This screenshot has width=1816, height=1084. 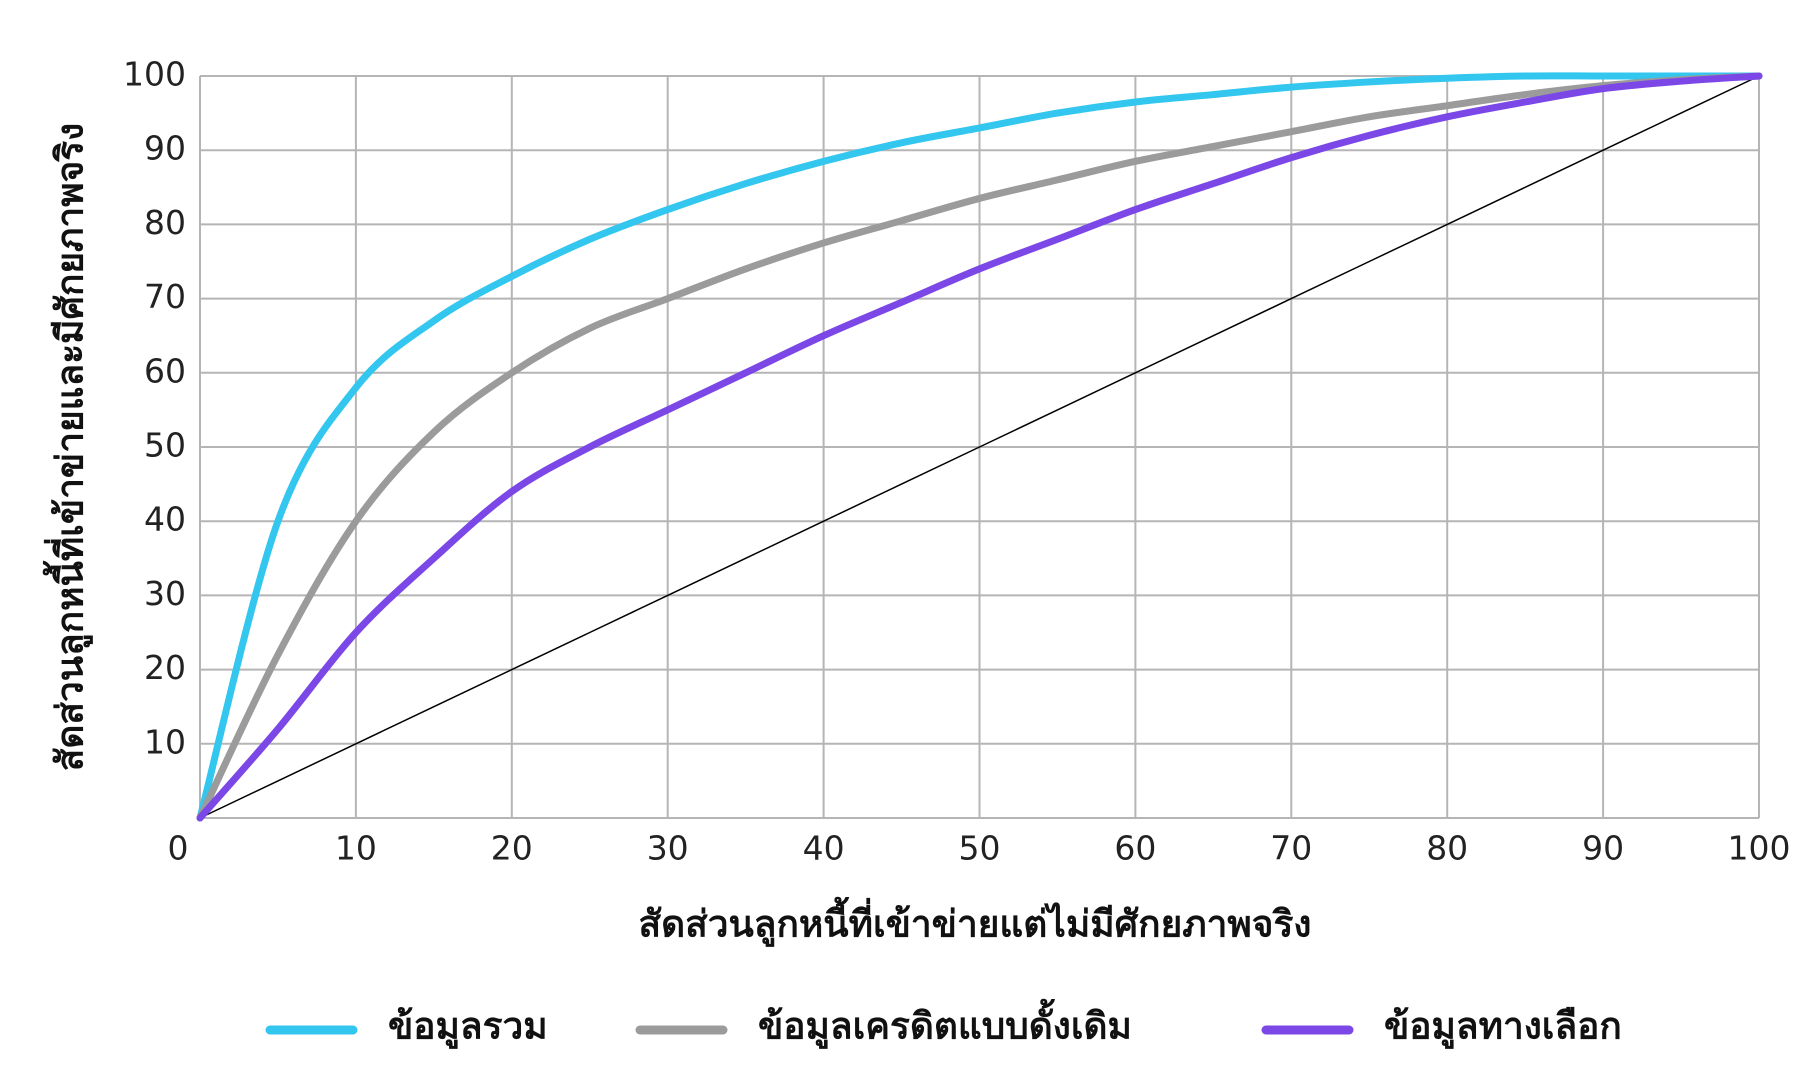 I want to click on y-tick-label: 50, so click(x=165, y=445).